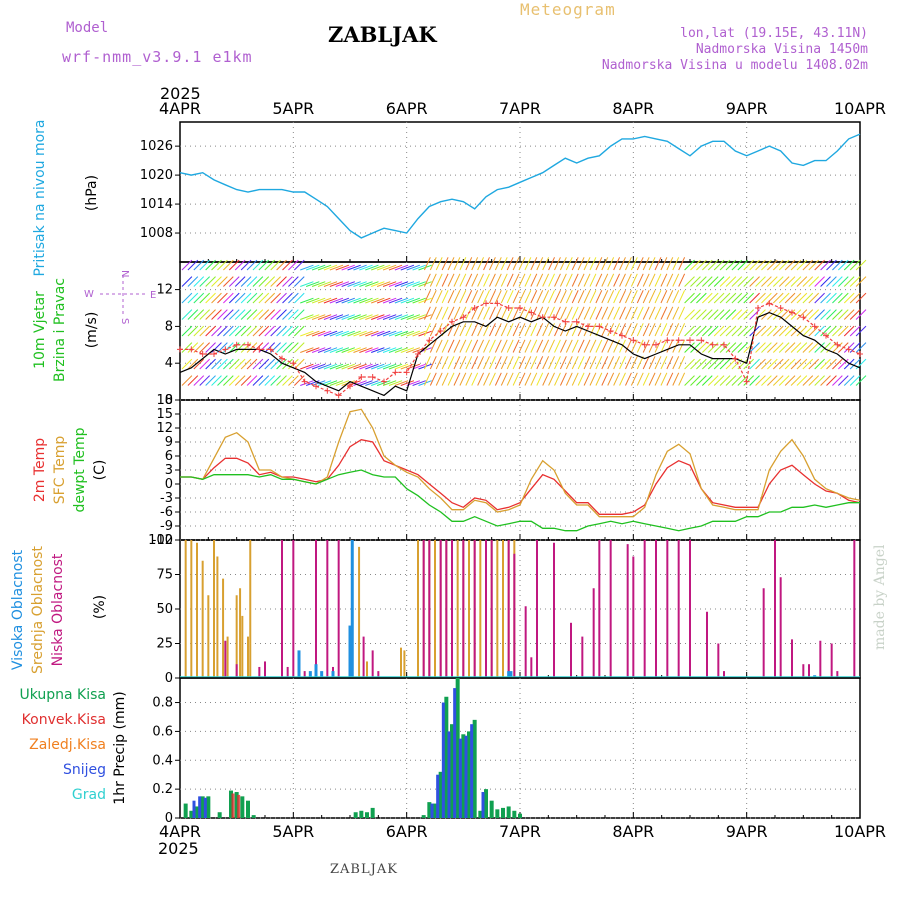 This screenshot has width=900, height=900. What do you see at coordinates (520, 186) in the screenshot?
I see `pressure-line` at bounding box center [520, 186].